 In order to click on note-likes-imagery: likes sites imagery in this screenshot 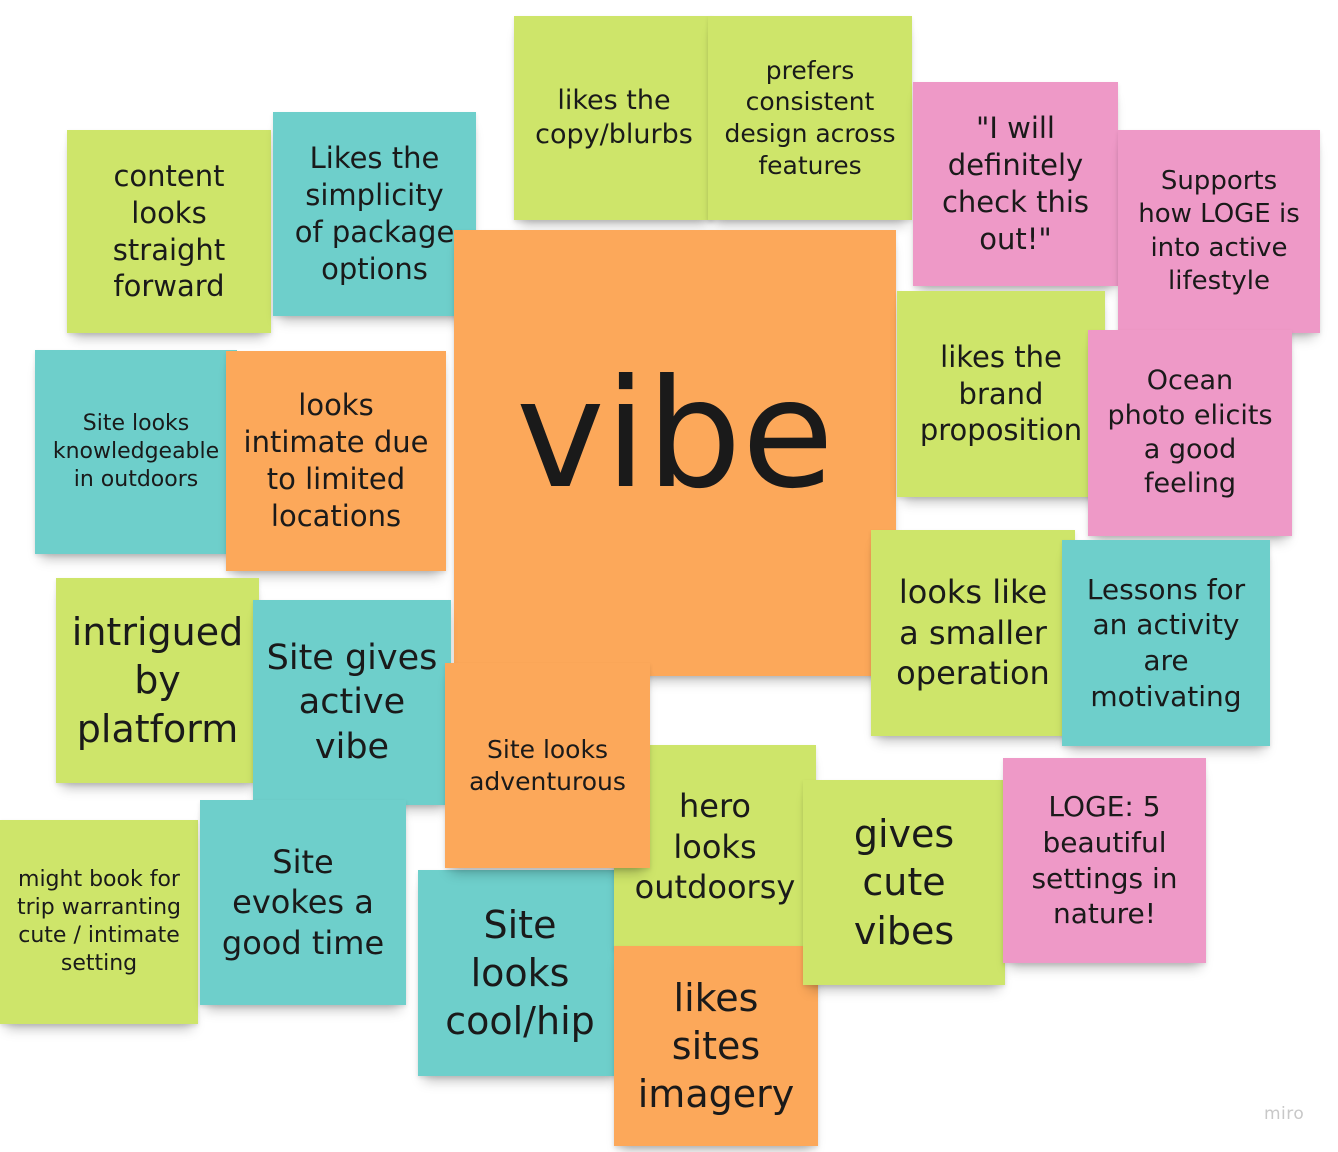, I will do `click(716, 1046)`.